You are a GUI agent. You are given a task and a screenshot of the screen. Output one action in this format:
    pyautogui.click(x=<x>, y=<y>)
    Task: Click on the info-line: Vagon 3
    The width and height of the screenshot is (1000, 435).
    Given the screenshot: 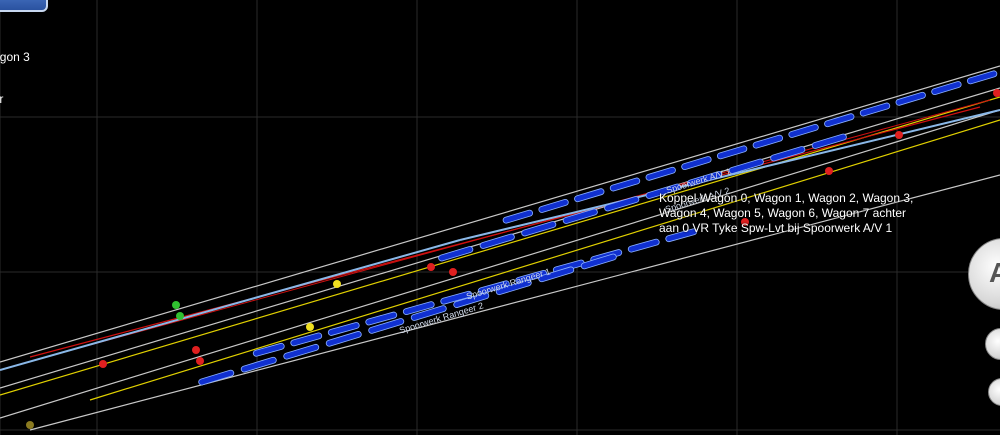 What is the action you would take?
    pyautogui.click(x=15, y=57)
    